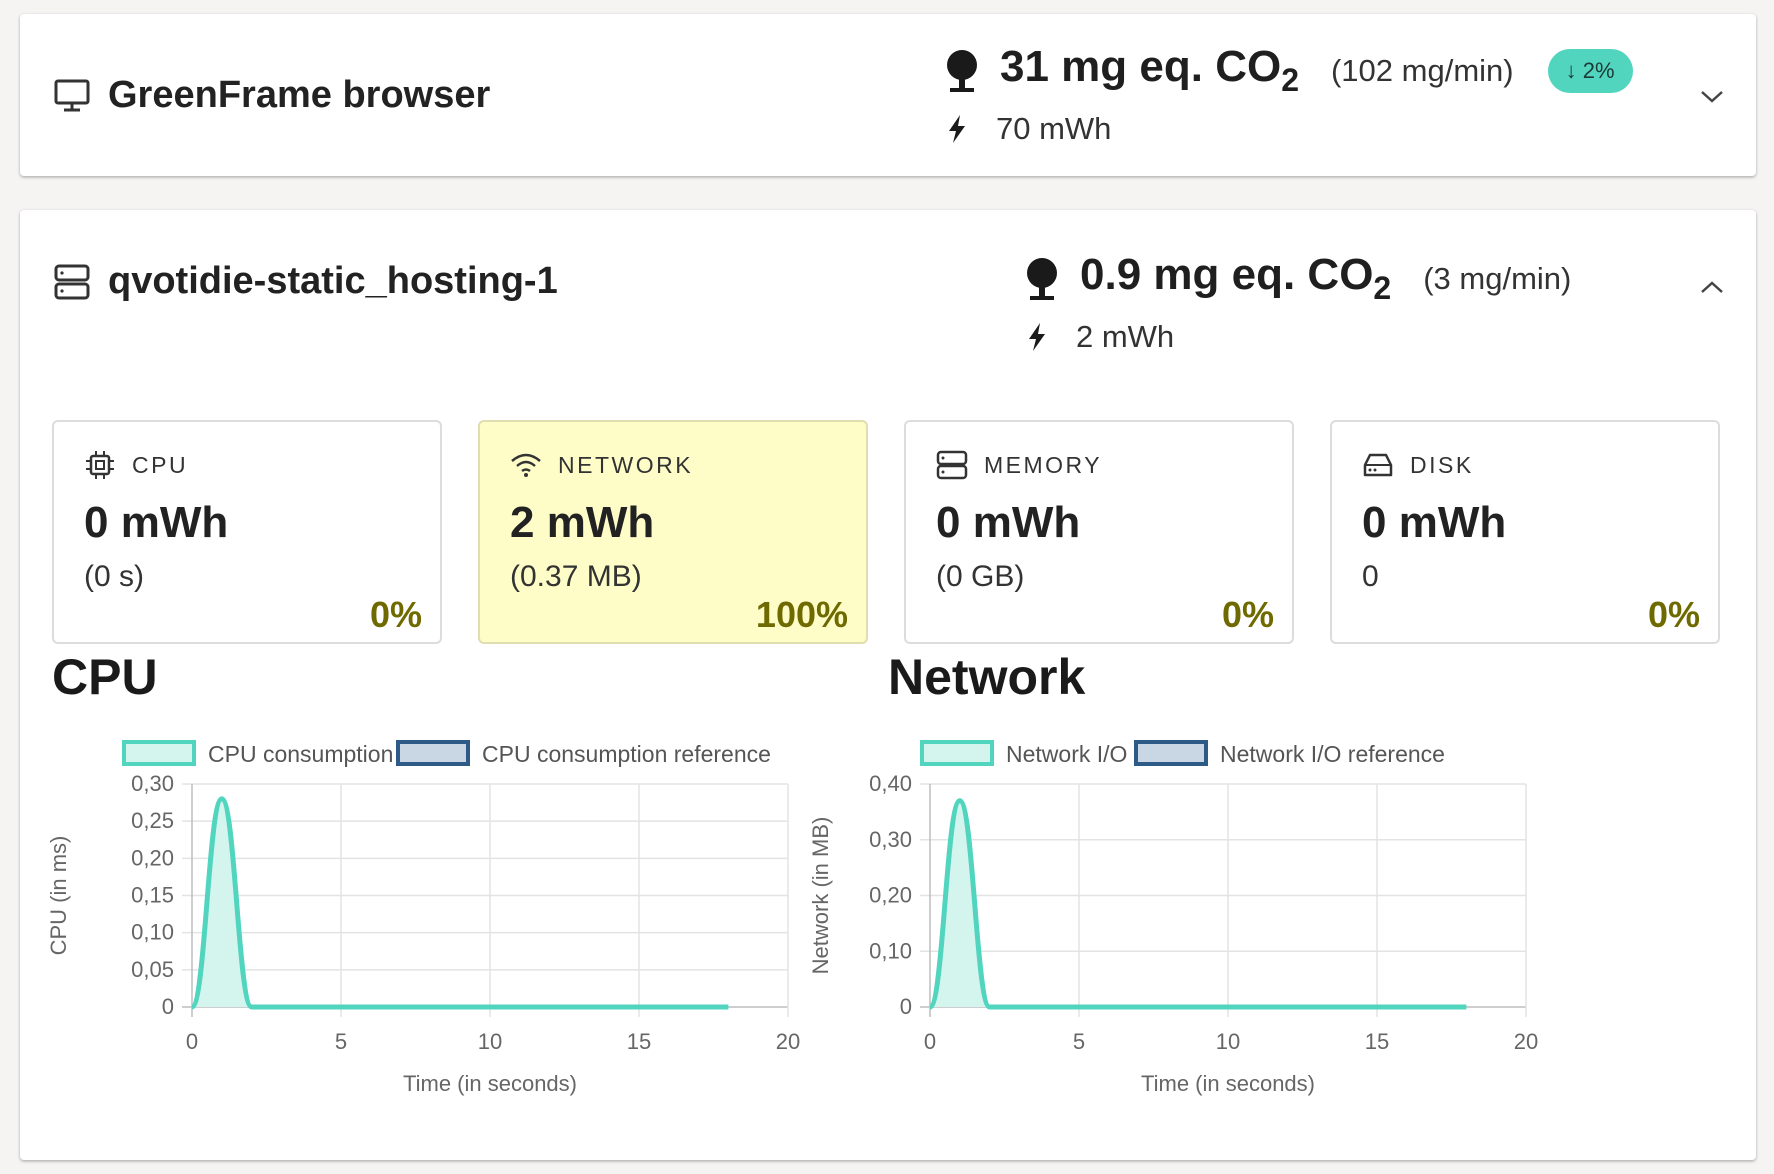 The image size is (1774, 1174). I want to click on legend-label: Network I/O, so click(1066, 754).